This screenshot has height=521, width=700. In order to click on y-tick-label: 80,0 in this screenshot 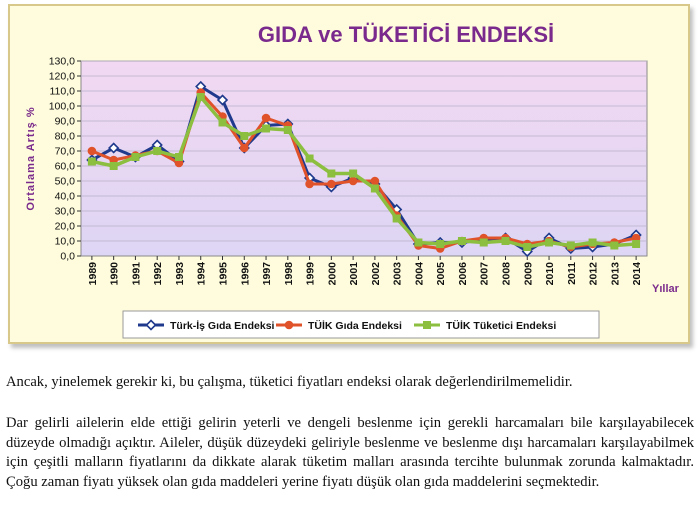, I will do `click(65, 137)`.